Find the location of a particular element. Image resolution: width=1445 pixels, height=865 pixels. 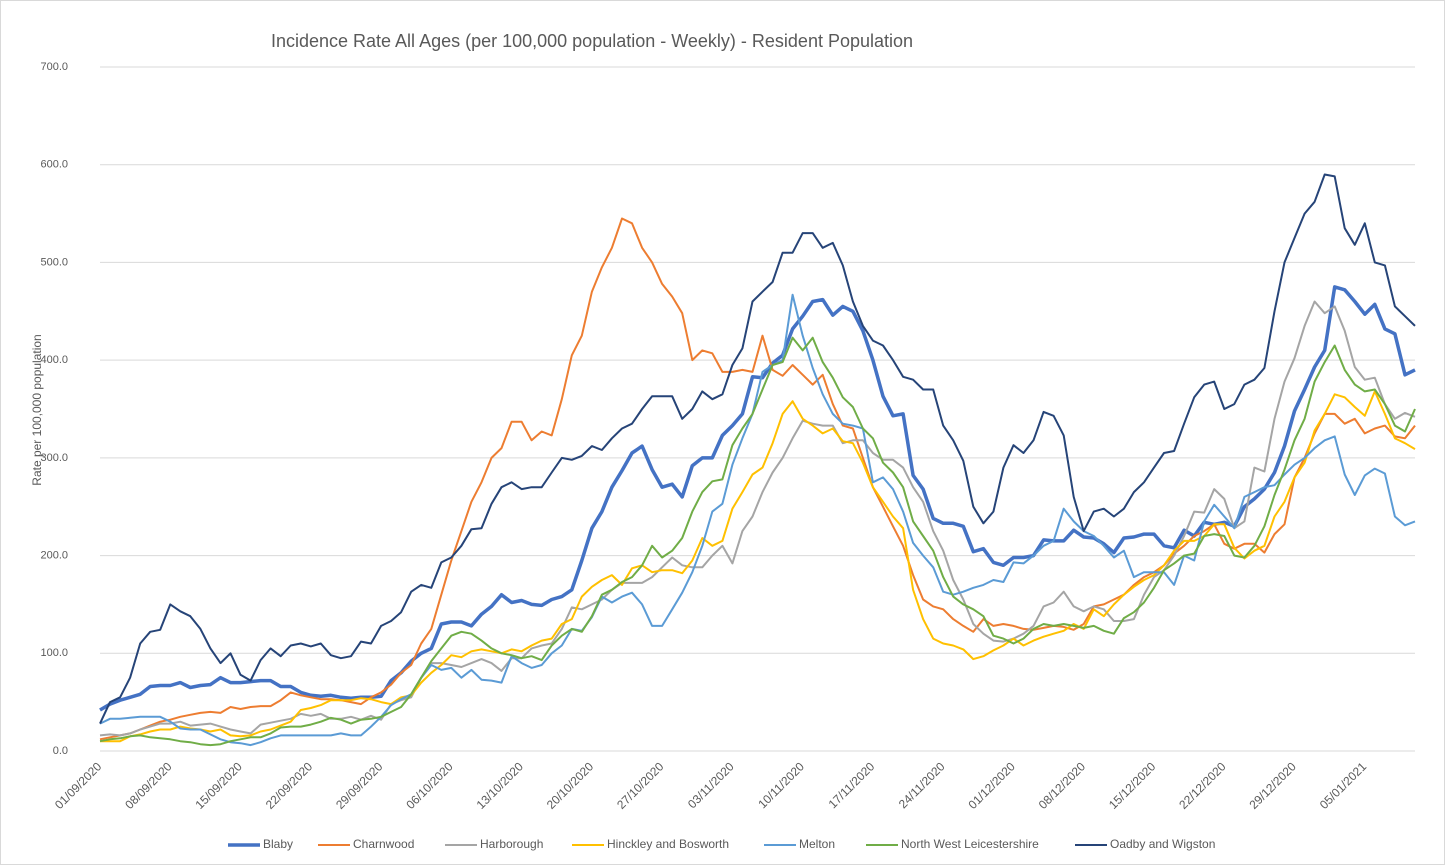

legend-label: Melton is located at coordinates (817, 844).